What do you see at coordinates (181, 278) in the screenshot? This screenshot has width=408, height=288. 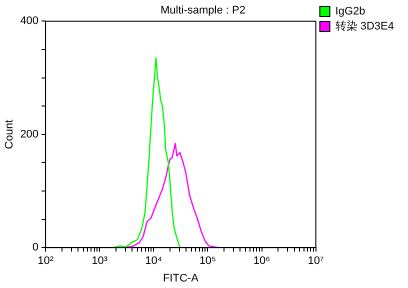 I see `x-axis-title: FITC-A` at bounding box center [181, 278].